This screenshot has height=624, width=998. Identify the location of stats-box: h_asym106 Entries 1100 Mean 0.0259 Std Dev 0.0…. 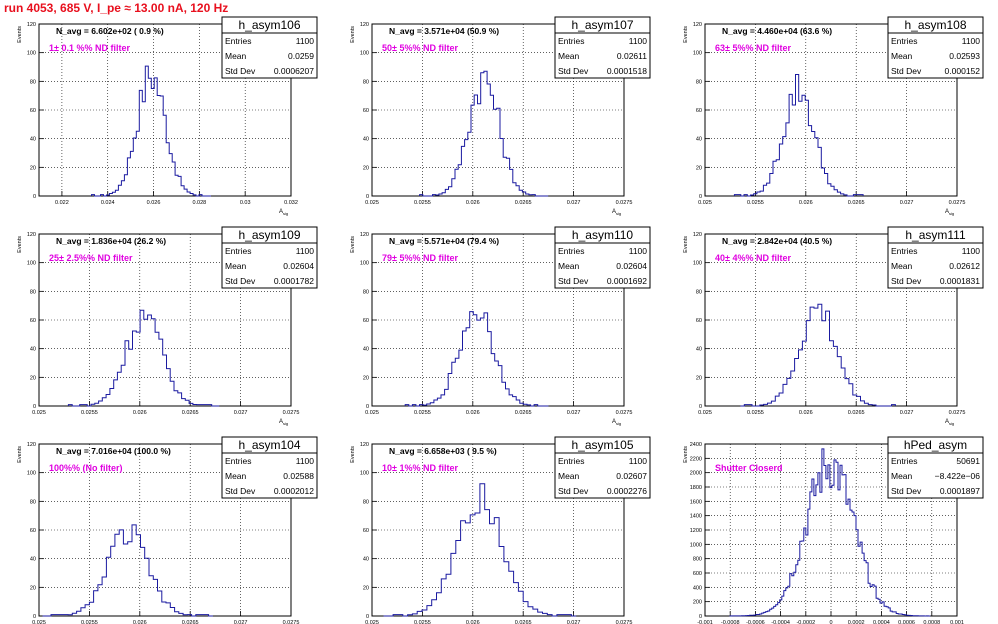
(269, 47).